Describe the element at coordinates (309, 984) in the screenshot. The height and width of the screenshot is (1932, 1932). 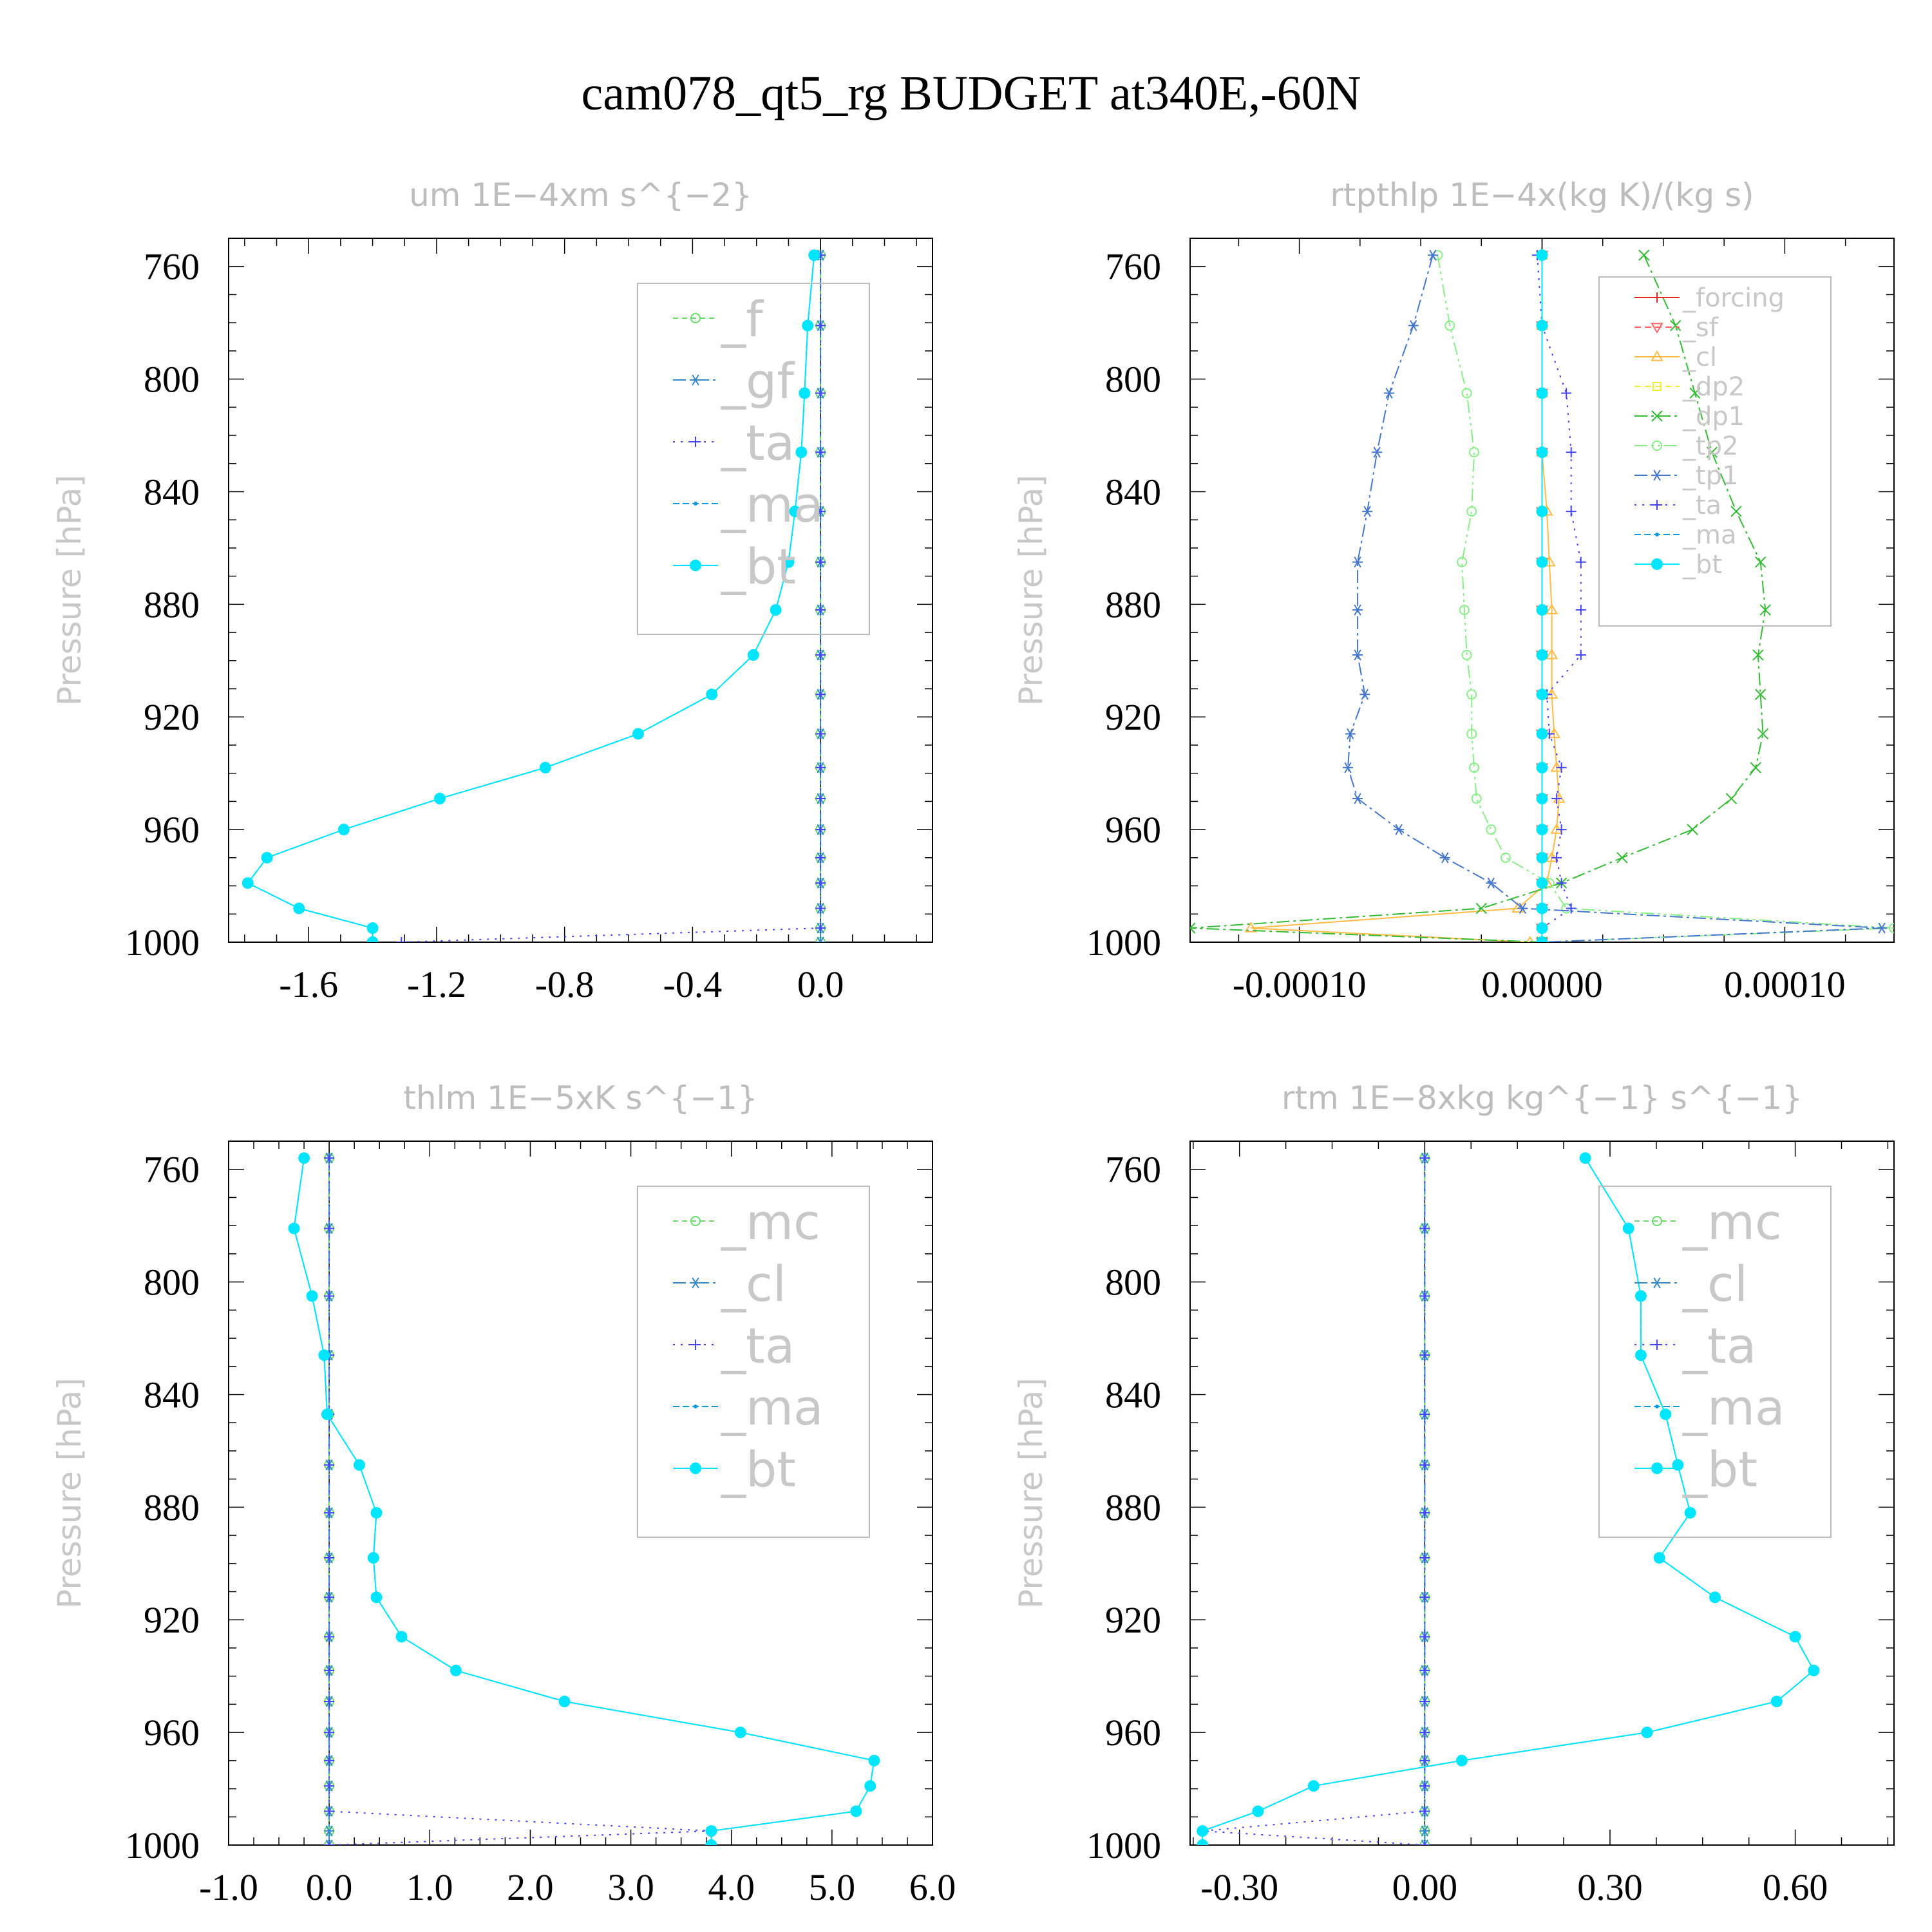
I see `x-tick-label: -1.6` at that location.